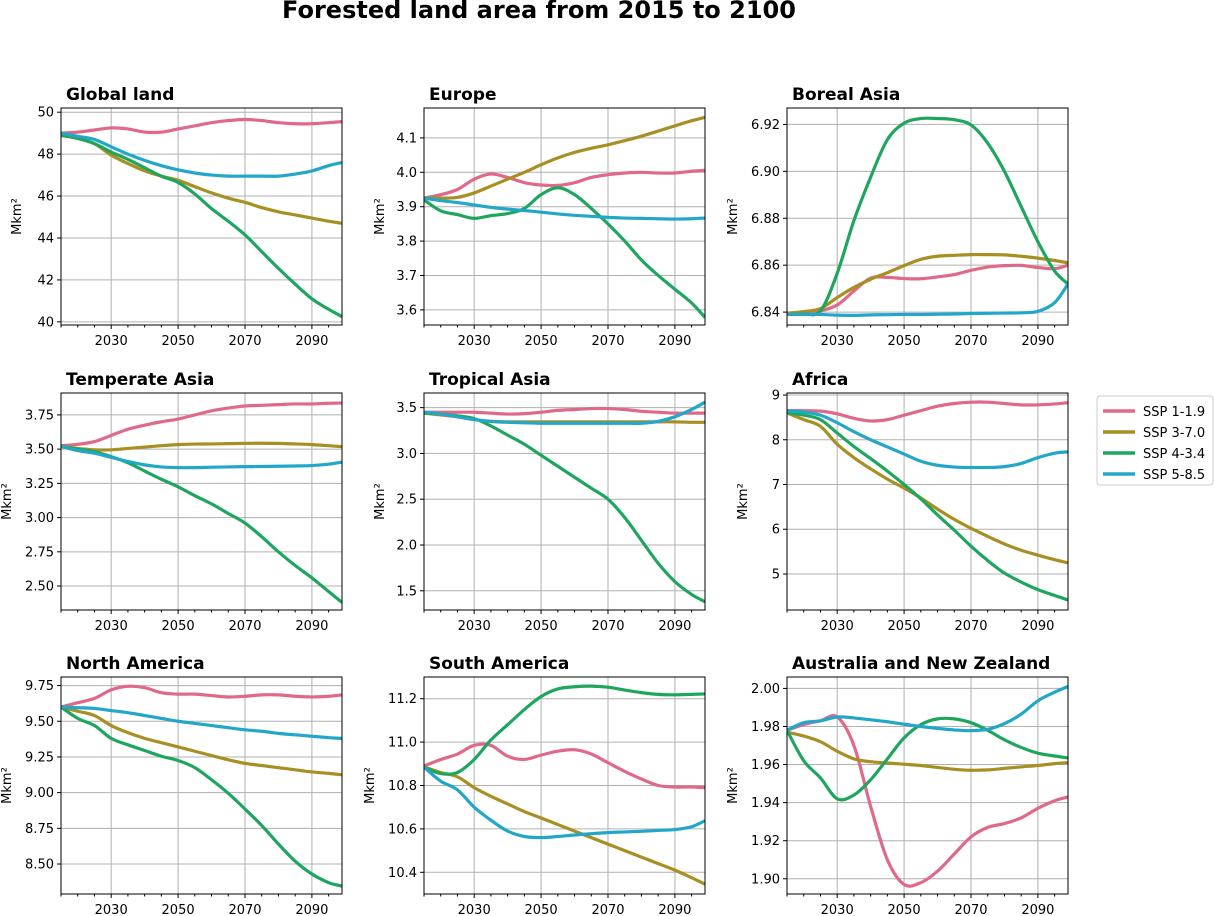 Image resolution: width=1215 pixels, height=916 pixels. Describe the element at coordinates (1174, 433) in the screenshot. I see `legend-label: SSP 3-7.0` at that location.